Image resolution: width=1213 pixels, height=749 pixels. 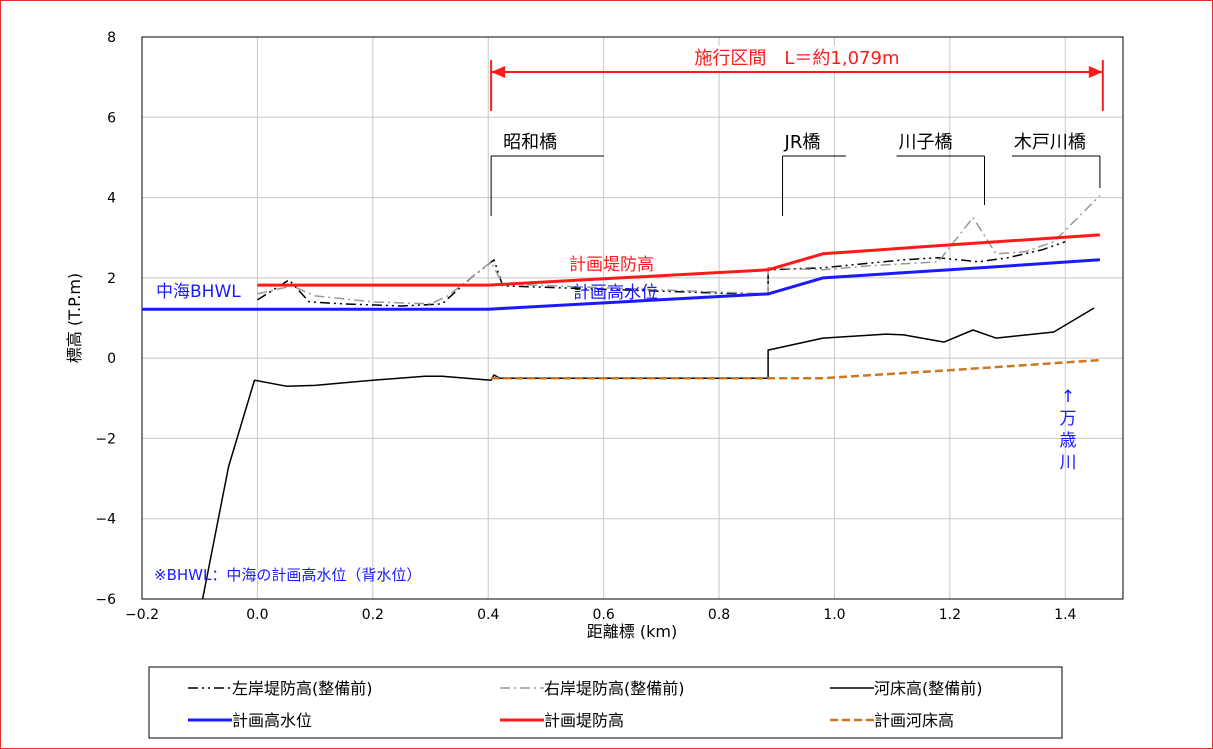 What do you see at coordinates (1068, 441) in the screenshot?
I see `manzai-river-char: 歳` at bounding box center [1068, 441].